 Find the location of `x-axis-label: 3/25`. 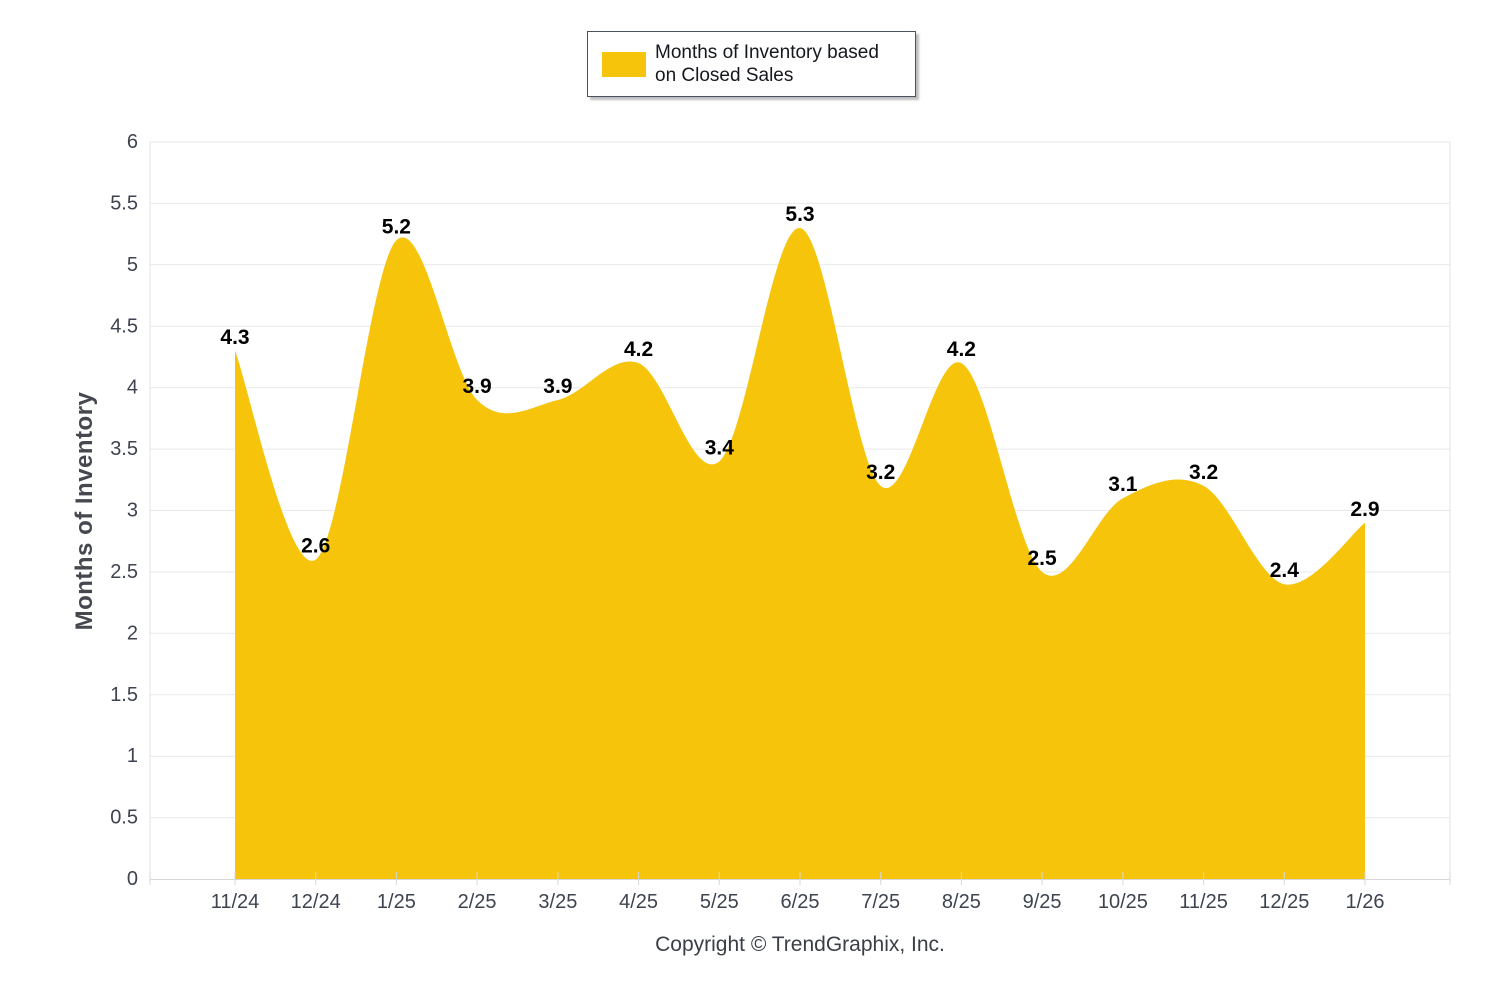

x-axis-label: 3/25 is located at coordinates (557, 902).